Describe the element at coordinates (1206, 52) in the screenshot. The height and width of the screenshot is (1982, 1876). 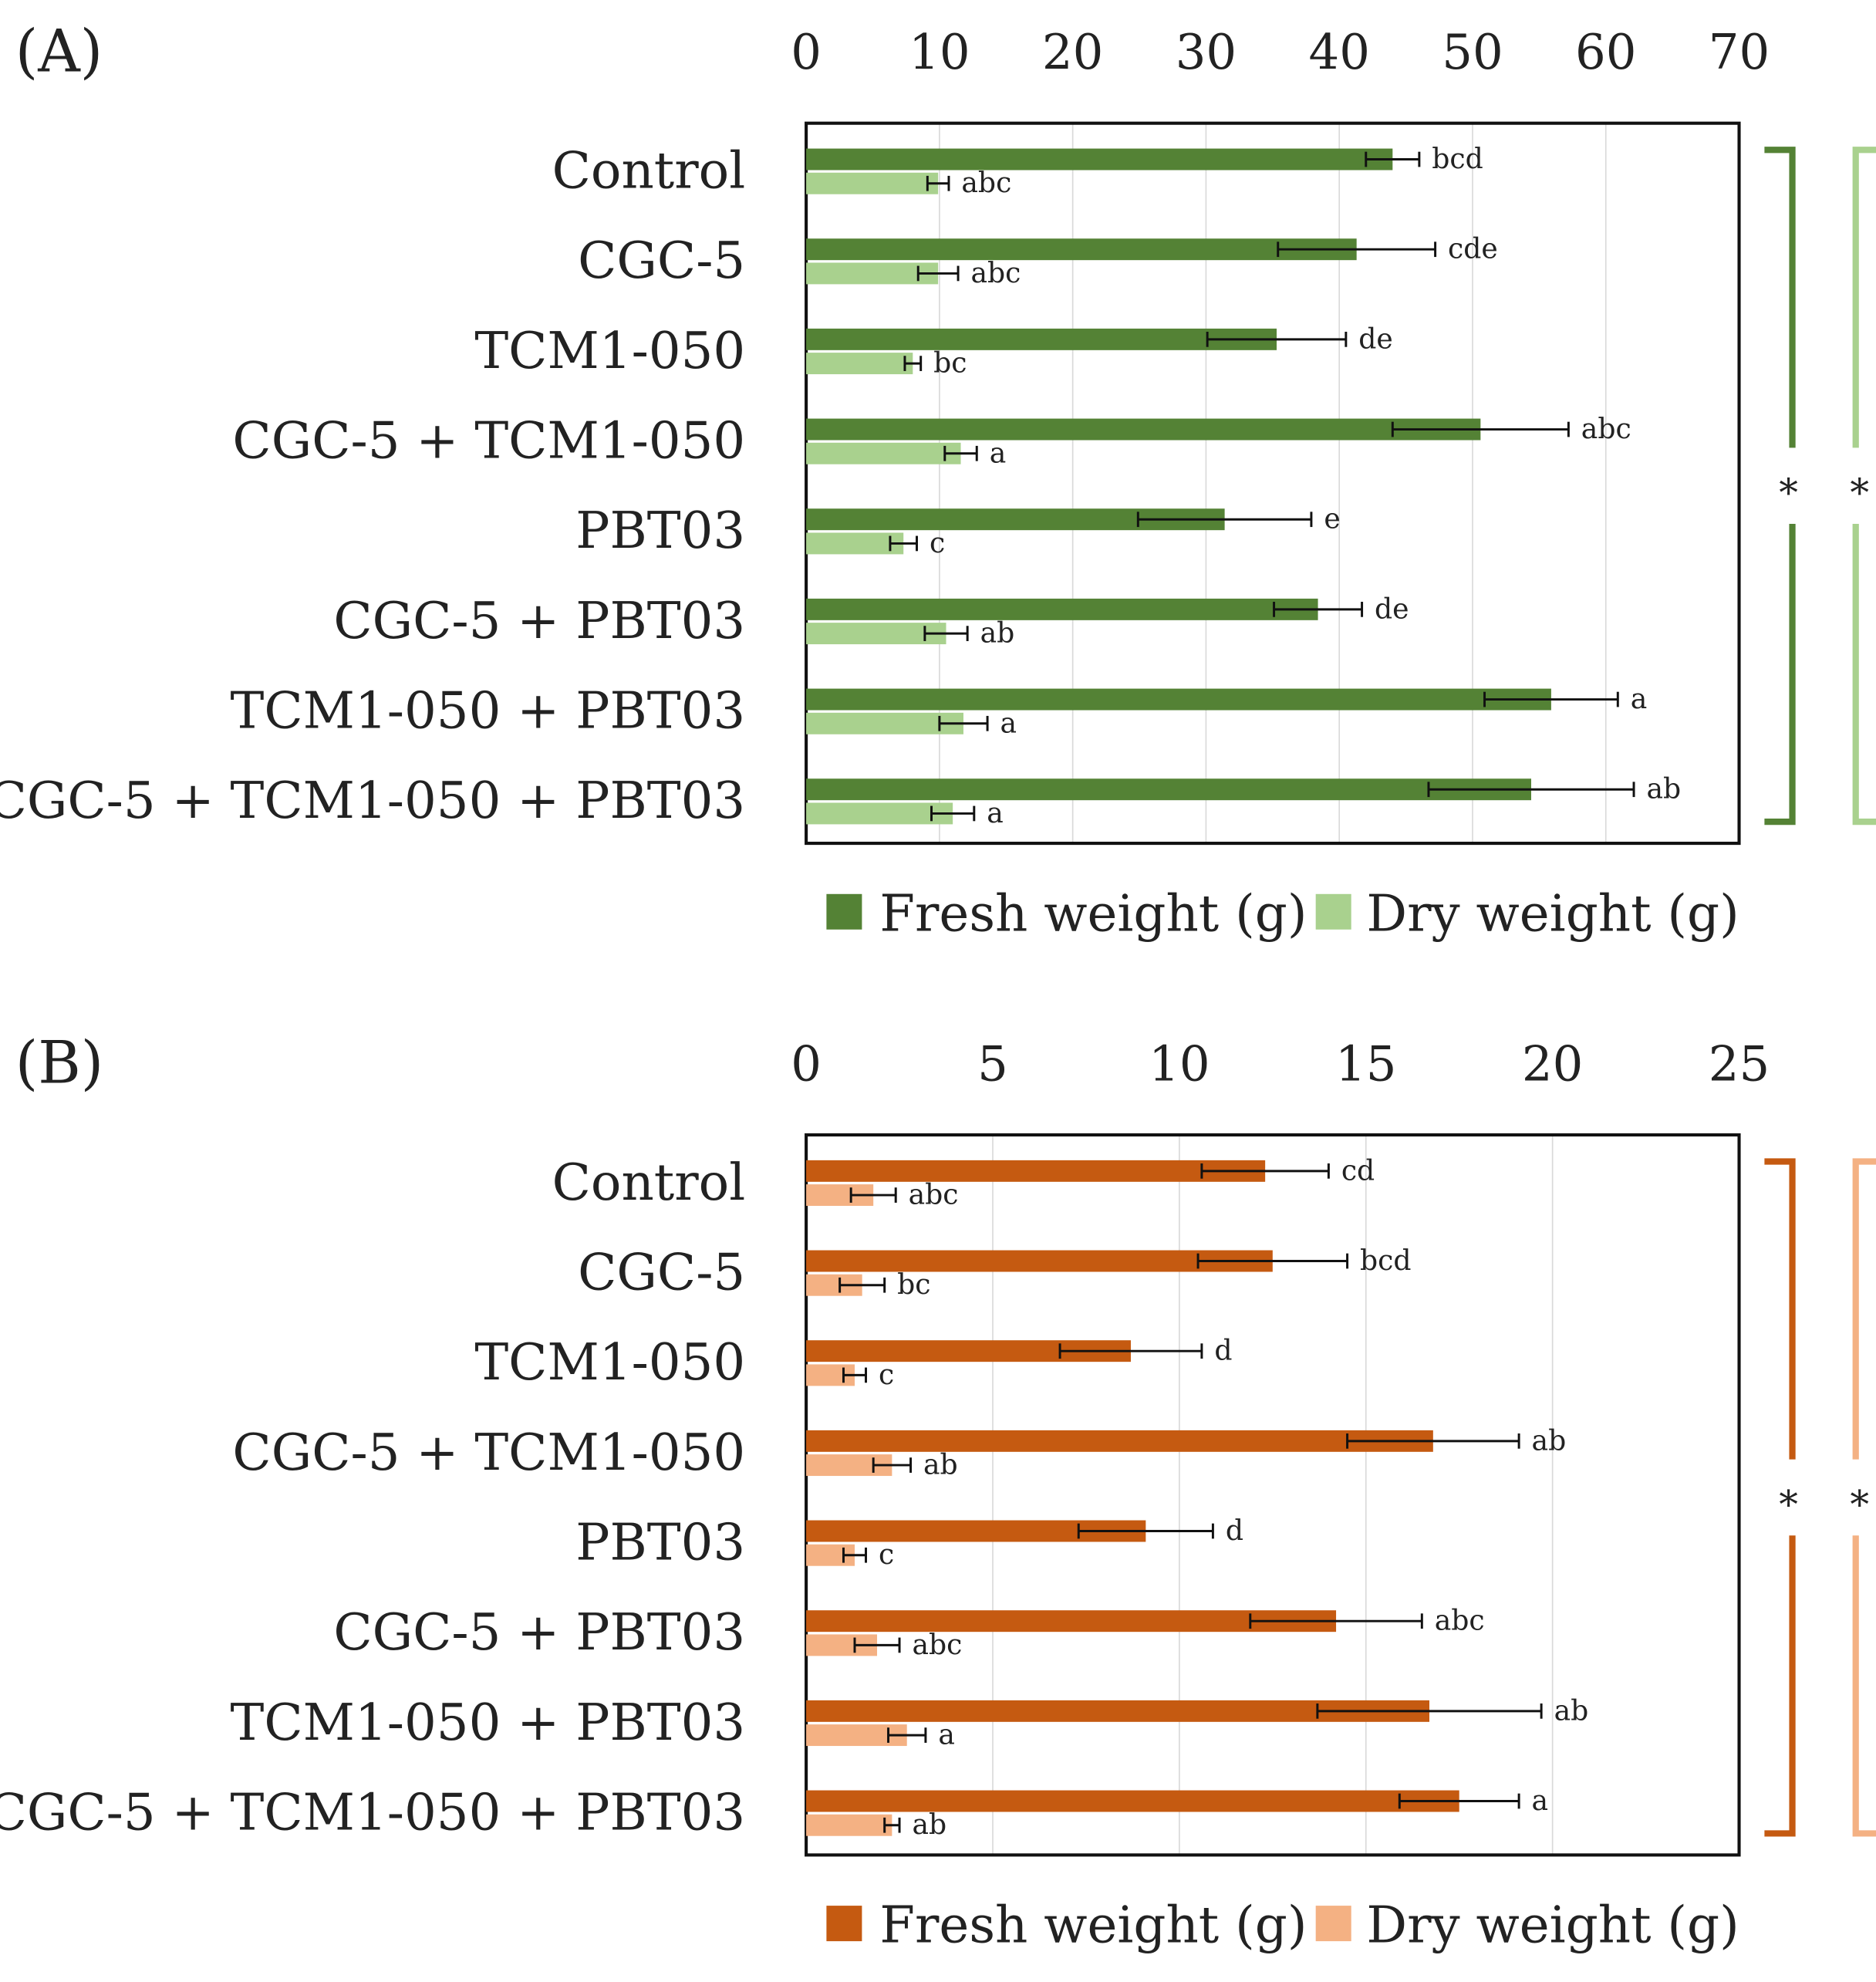
I see `x-tick-label: 30` at that location.